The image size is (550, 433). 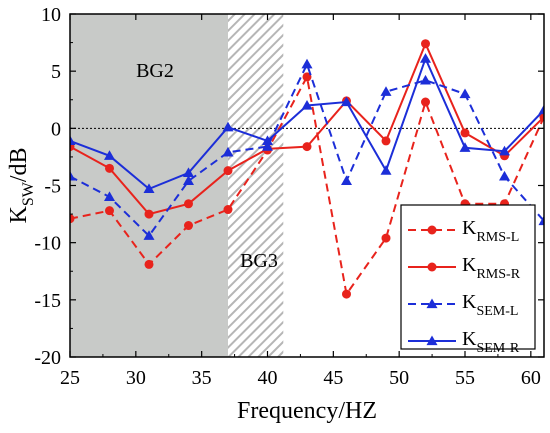 I want to click on legend-marker-rms-l, so click(x=432, y=230).